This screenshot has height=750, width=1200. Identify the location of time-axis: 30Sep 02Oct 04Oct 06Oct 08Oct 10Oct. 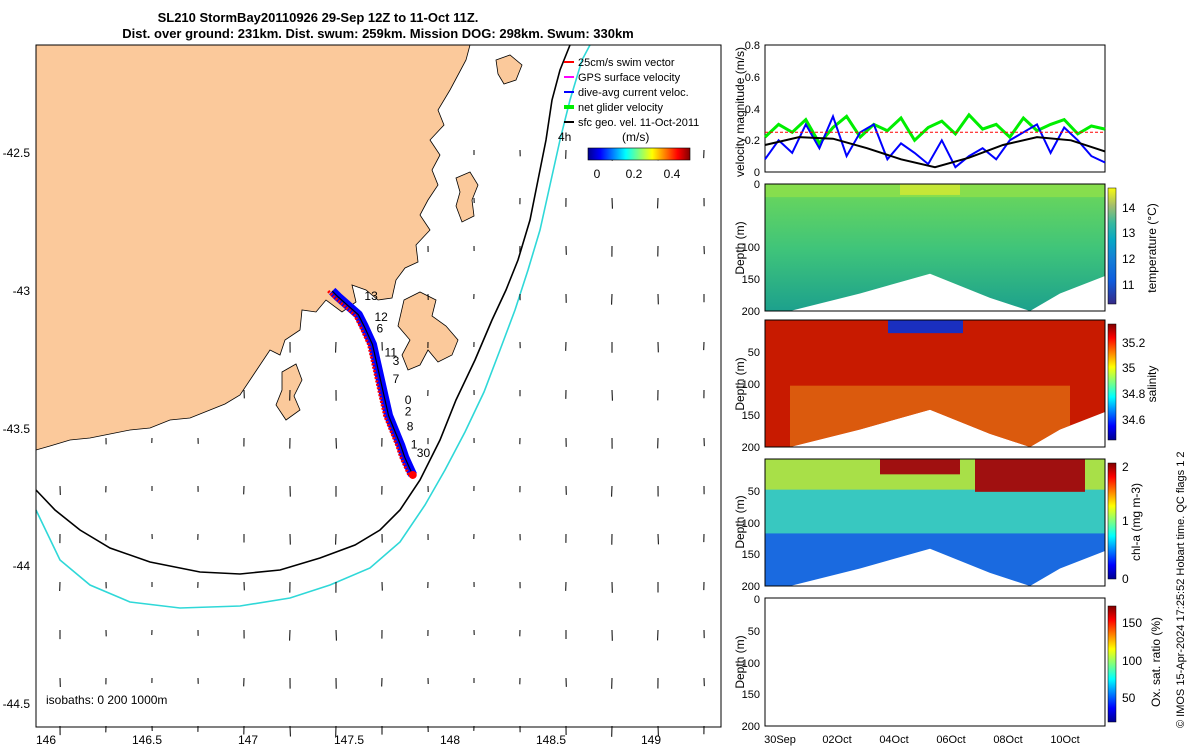
(922, 740).